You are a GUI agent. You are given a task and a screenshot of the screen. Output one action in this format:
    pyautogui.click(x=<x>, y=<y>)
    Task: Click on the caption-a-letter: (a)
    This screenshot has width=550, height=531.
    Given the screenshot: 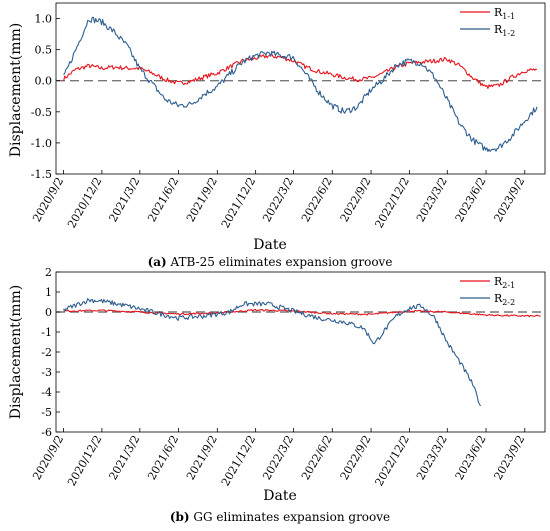 What is the action you would take?
    pyautogui.click(x=157, y=262)
    